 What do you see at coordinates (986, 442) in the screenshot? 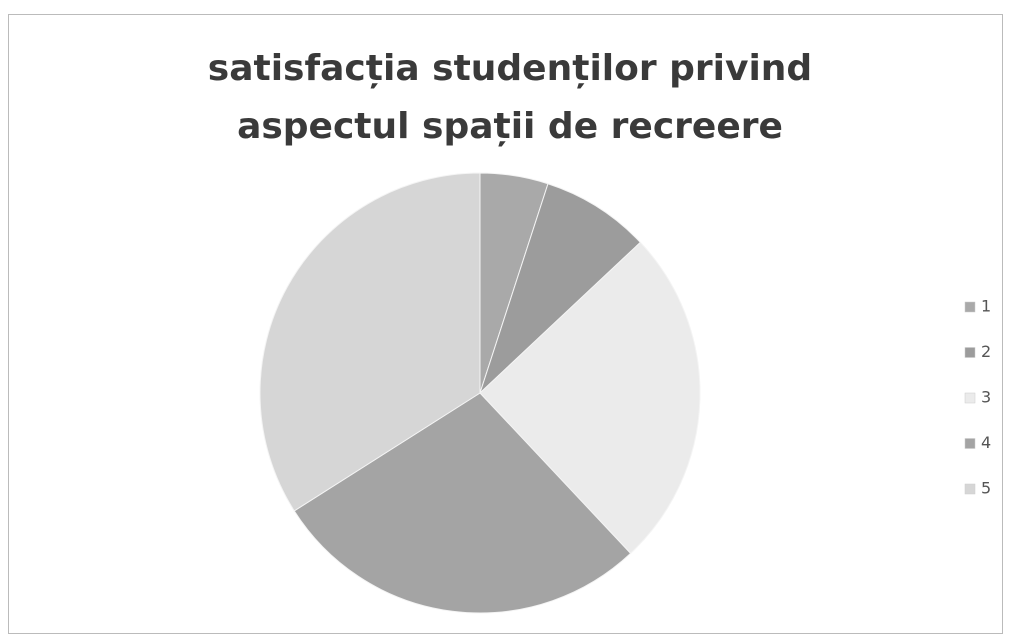
I see `legend-label: 4` at bounding box center [986, 442].